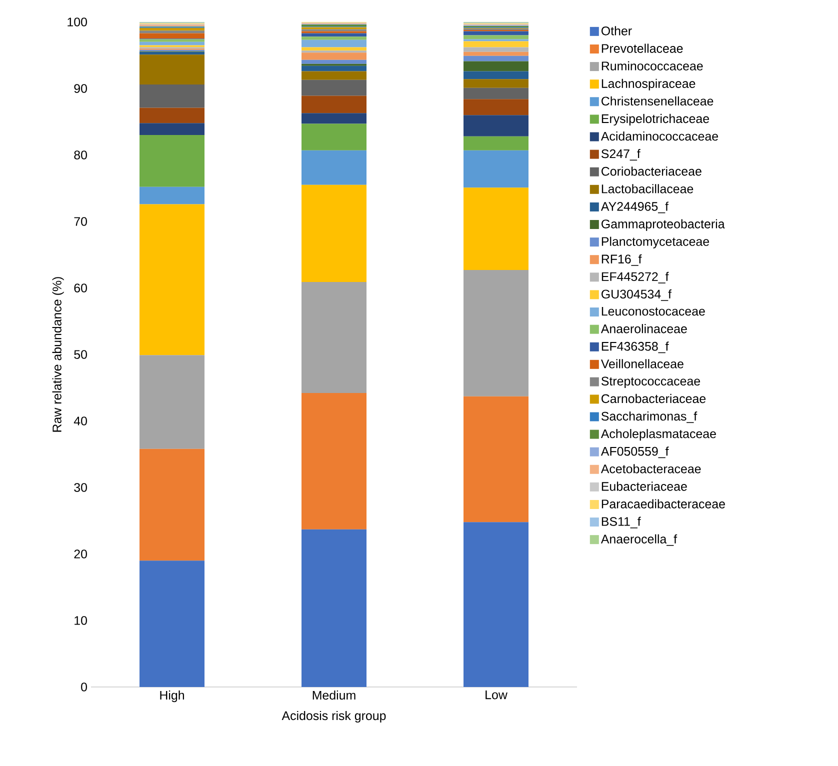  I want to click on legend-label: Anaerolinaceae, so click(643, 329).